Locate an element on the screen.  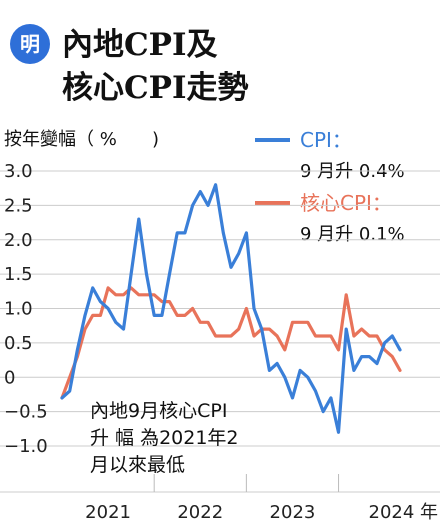
x-tick-label: 2024 年 is located at coordinates (404, 512).